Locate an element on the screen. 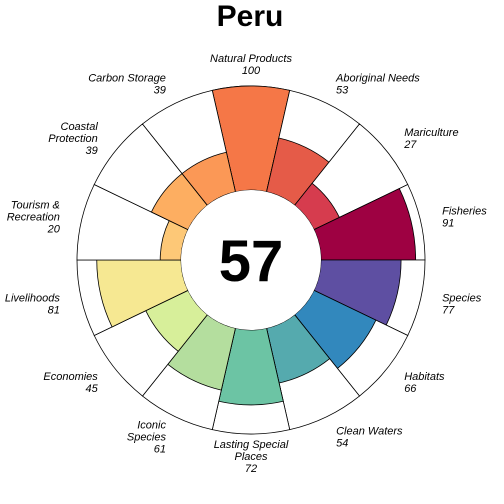 This screenshot has height=504, width=504. petal-label-livelihoods: Livelihoods 81 is located at coordinates (33, 305).